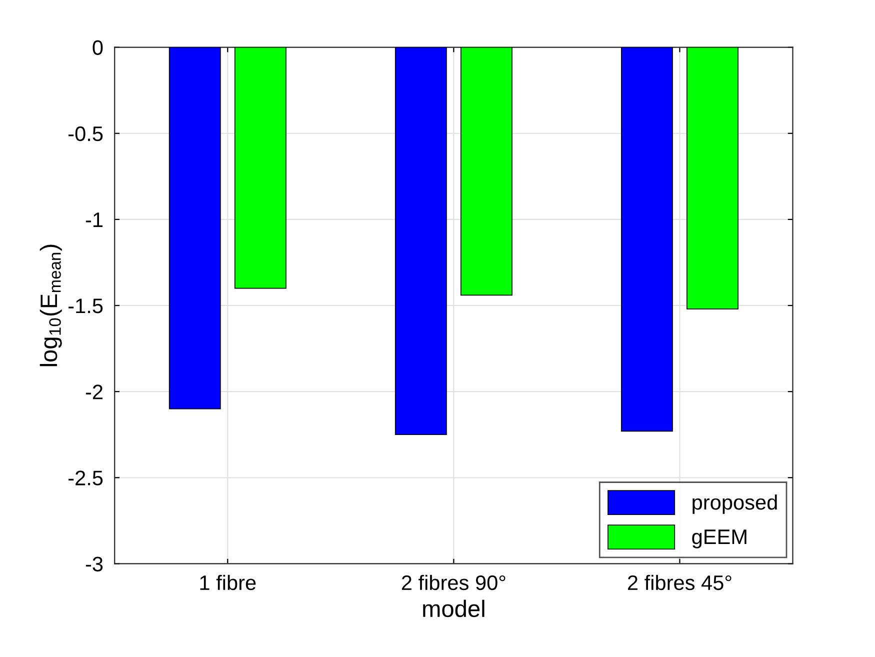 This screenshot has height=657, width=875. What do you see at coordinates (719, 539) in the screenshot?
I see `legend-label: gEEM` at bounding box center [719, 539].